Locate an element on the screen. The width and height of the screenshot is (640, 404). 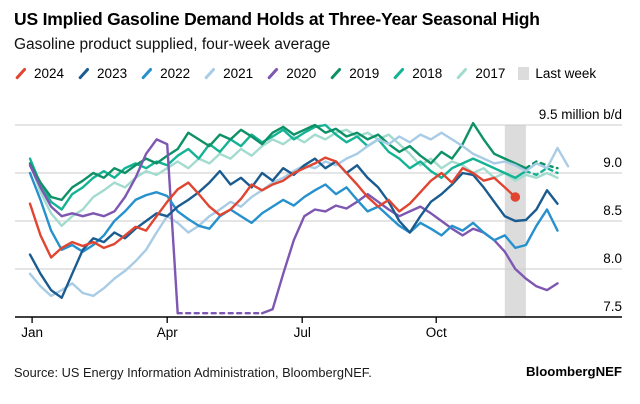
legend-label: 2017 is located at coordinates (490, 73).